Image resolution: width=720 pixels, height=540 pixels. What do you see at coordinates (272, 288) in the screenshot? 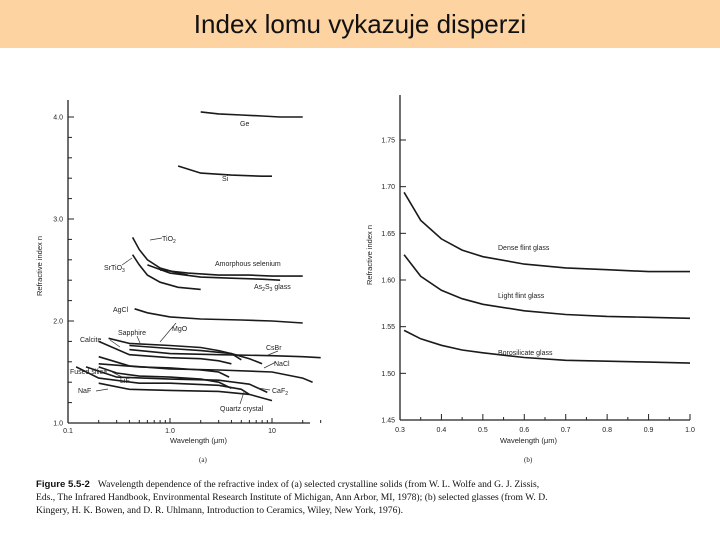
I see `label-as2s3: As2S3 glass` at bounding box center [272, 288].